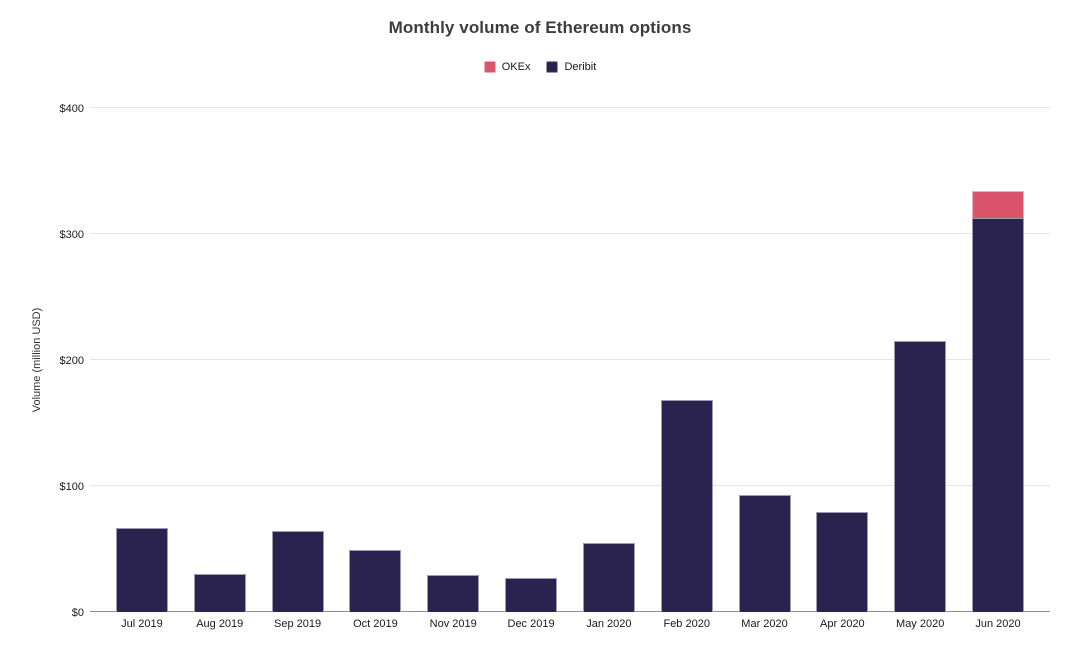  What do you see at coordinates (77, 613) in the screenshot?
I see `y-tick-label: $0` at bounding box center [77, 613].